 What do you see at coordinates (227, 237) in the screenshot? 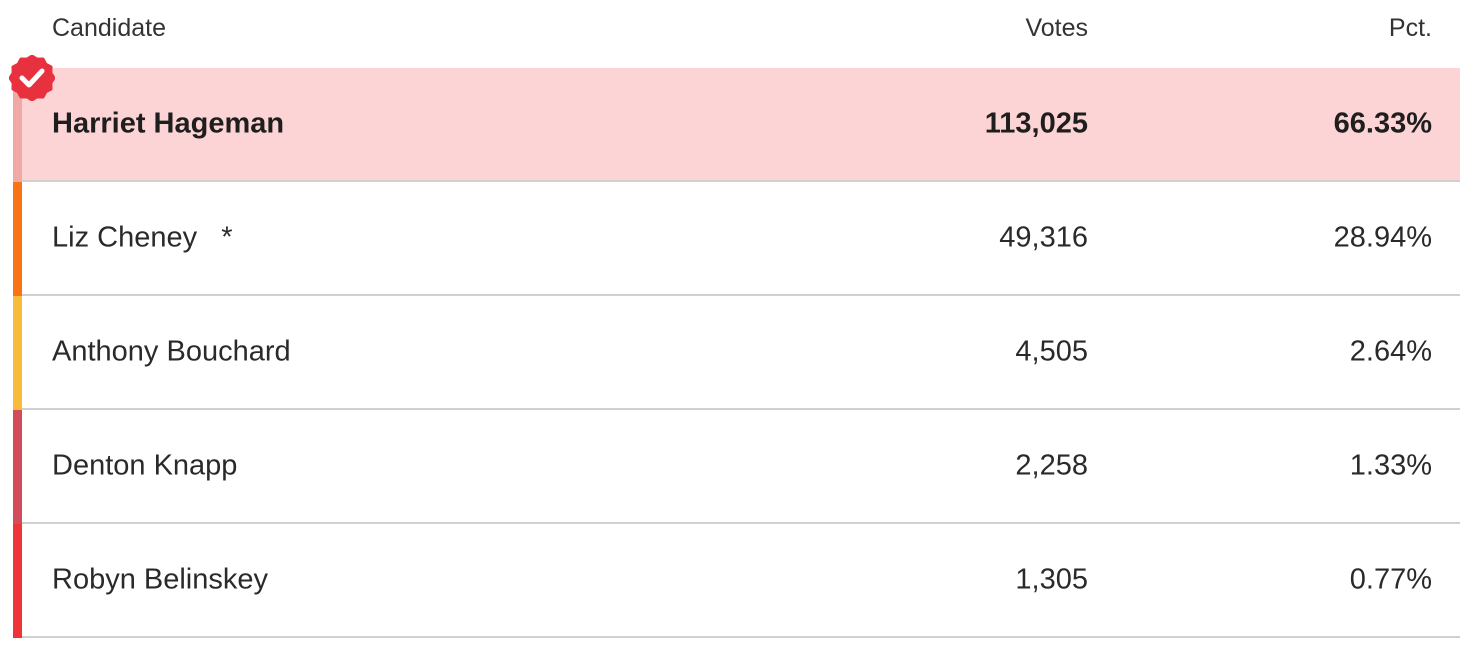
I see `incumbent-marker: *` at bounding box center [227, 237].